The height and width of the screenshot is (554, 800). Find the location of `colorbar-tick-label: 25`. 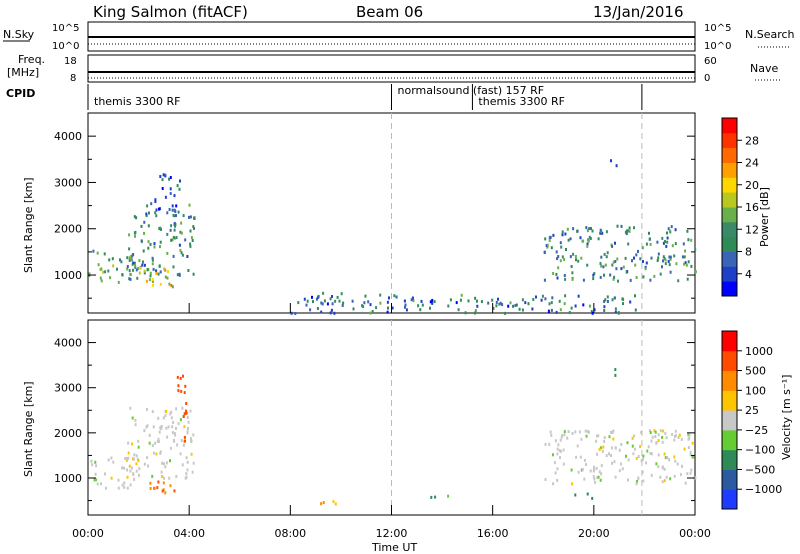

colorbar-tick-label: 25 is located at coordinates (752, 410).